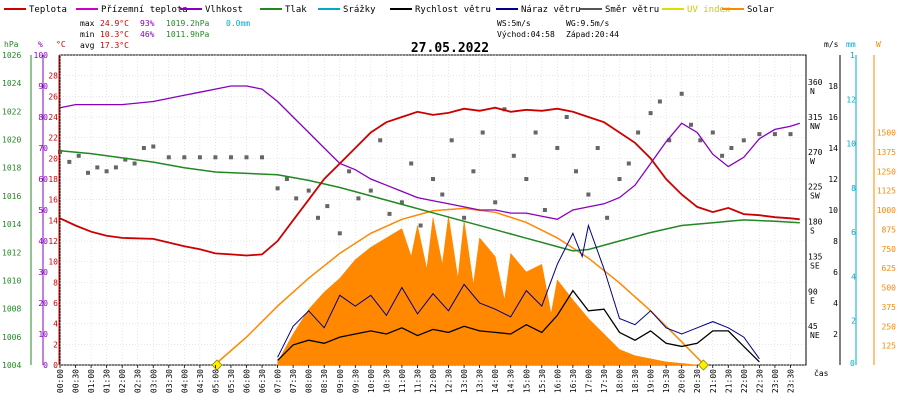 The width and height of the screenshot is (900, 400). I want to click on stat-wg: WG:9.5m/s, so click(588, 23).